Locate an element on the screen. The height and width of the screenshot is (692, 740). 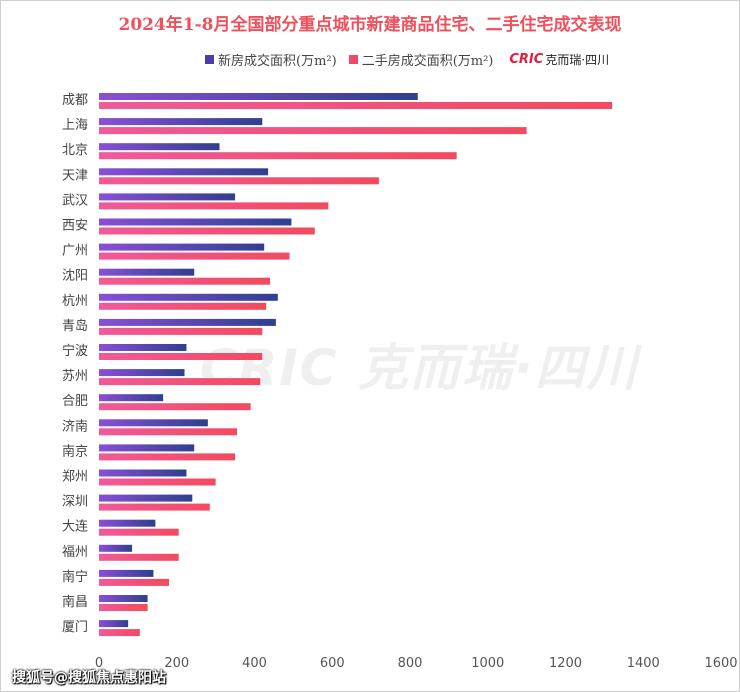
logo-text: 克而瑞·四川 is located at coordinates (577, 60).